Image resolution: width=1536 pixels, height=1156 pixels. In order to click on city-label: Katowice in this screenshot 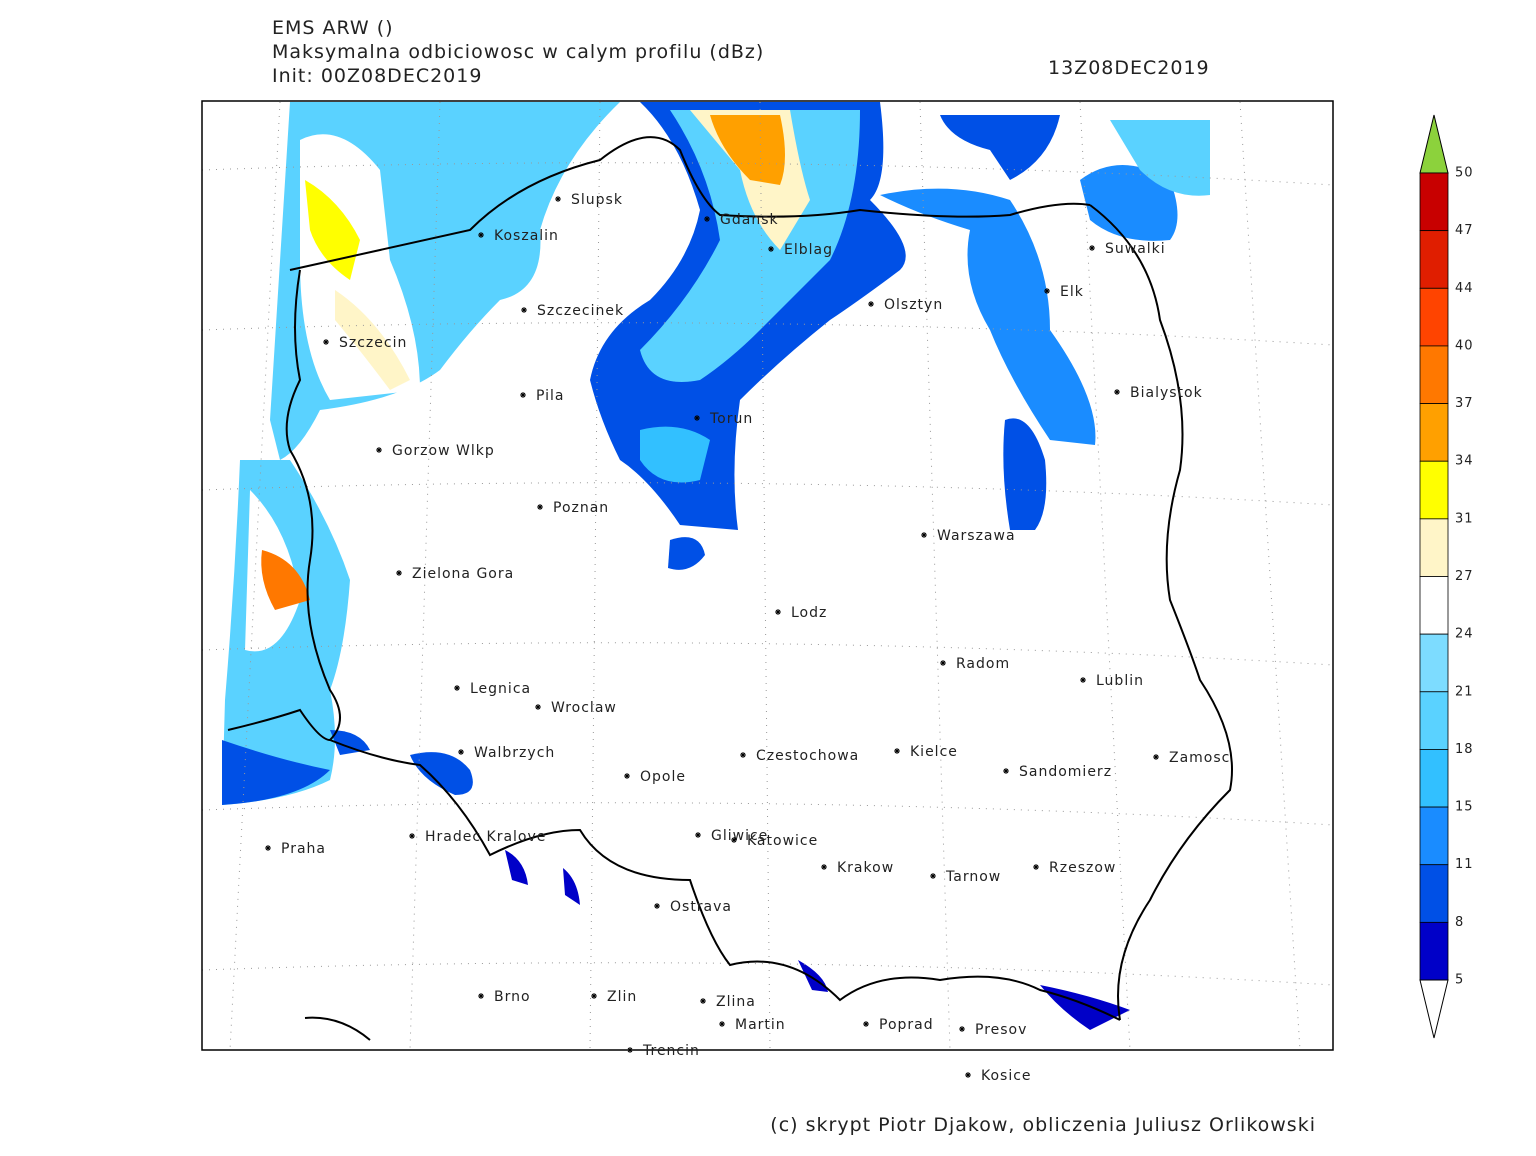, I will do `click(782, 841)`.